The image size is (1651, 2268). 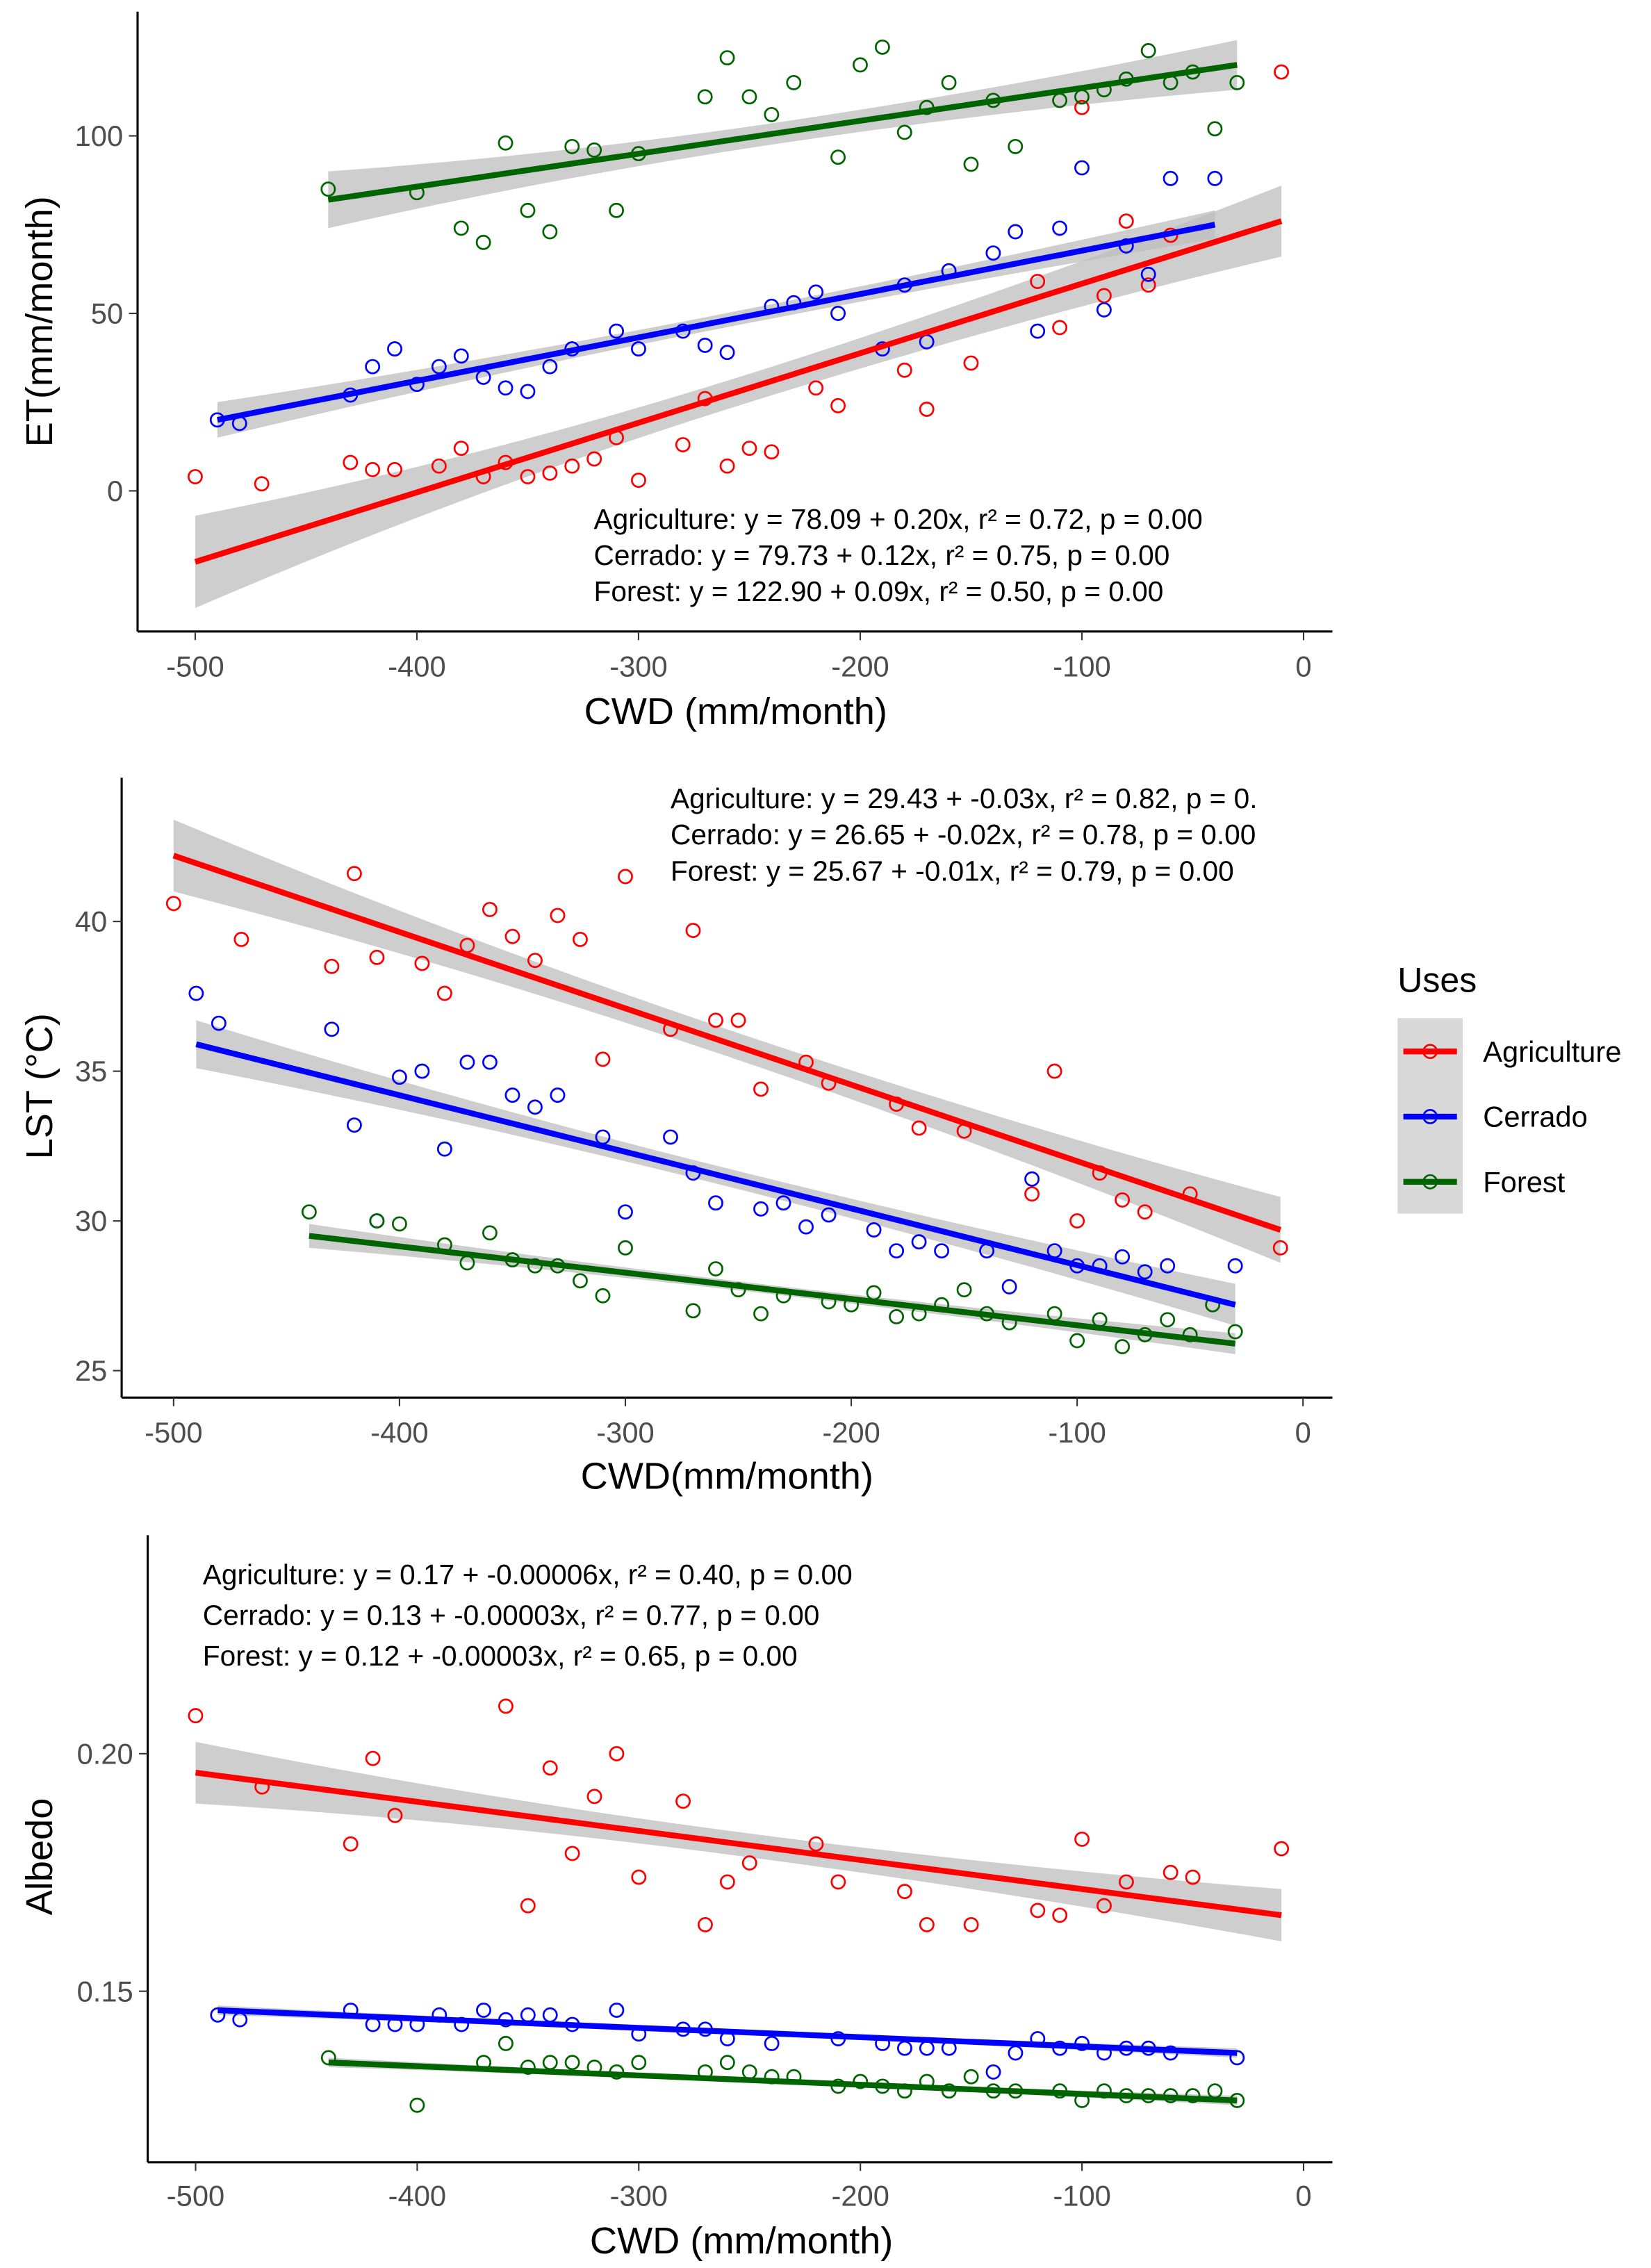 What do you see at coordinates (715, 1174) in the screenshot?
I see `fit-line-cerrado` at bounding box center [715, 1174].